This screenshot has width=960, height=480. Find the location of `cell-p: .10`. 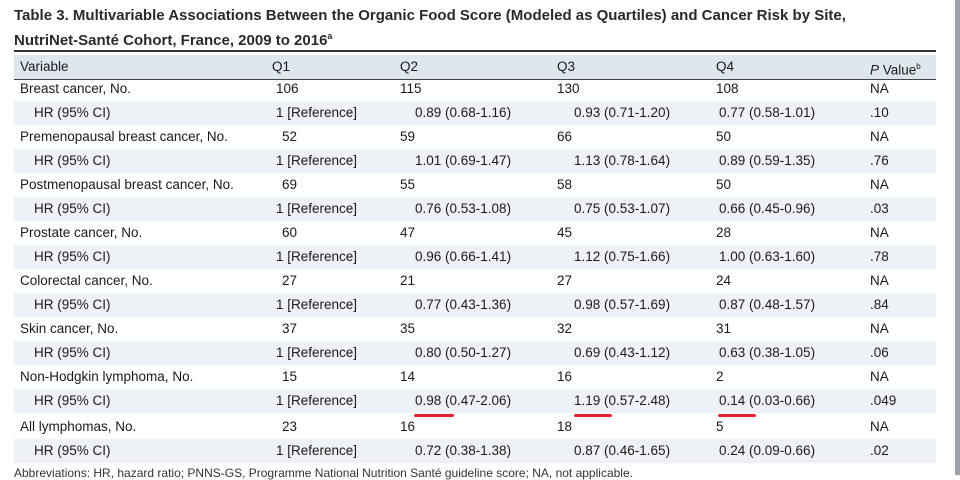

cell-p: .10 is located at coordinates (879, 112).